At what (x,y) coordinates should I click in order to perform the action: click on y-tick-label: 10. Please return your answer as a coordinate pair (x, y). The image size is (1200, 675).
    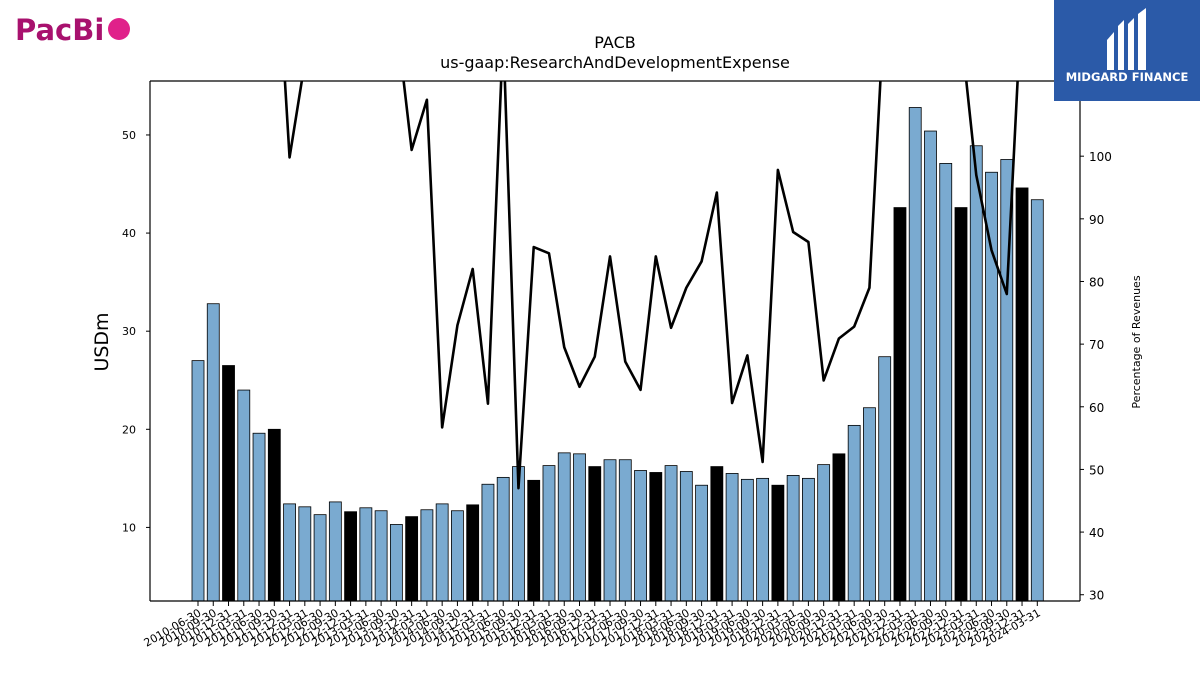
    Looking at the image, I should click on (129, 527).